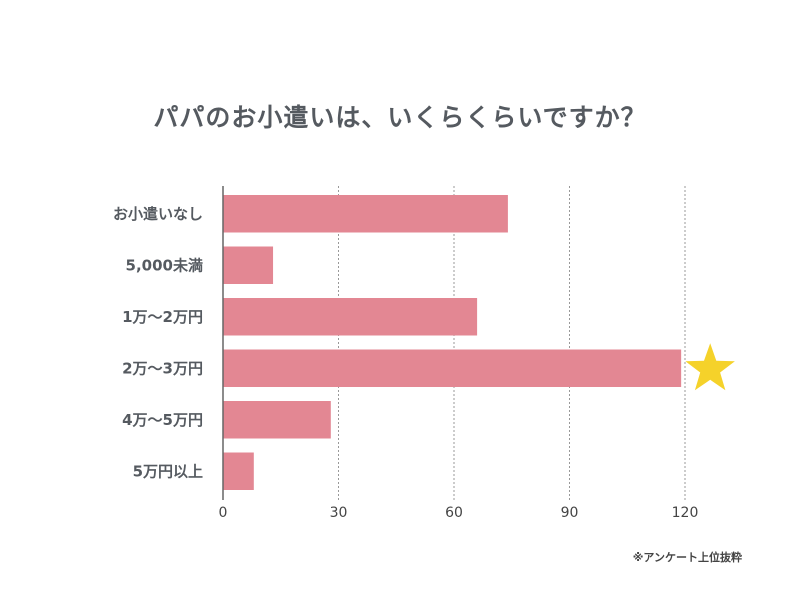 The width and height of the screenshot is (800, 600). Describe the element at coordinates (570, 513) in the screenshot. I see `x-tick-label: 90` at that location.